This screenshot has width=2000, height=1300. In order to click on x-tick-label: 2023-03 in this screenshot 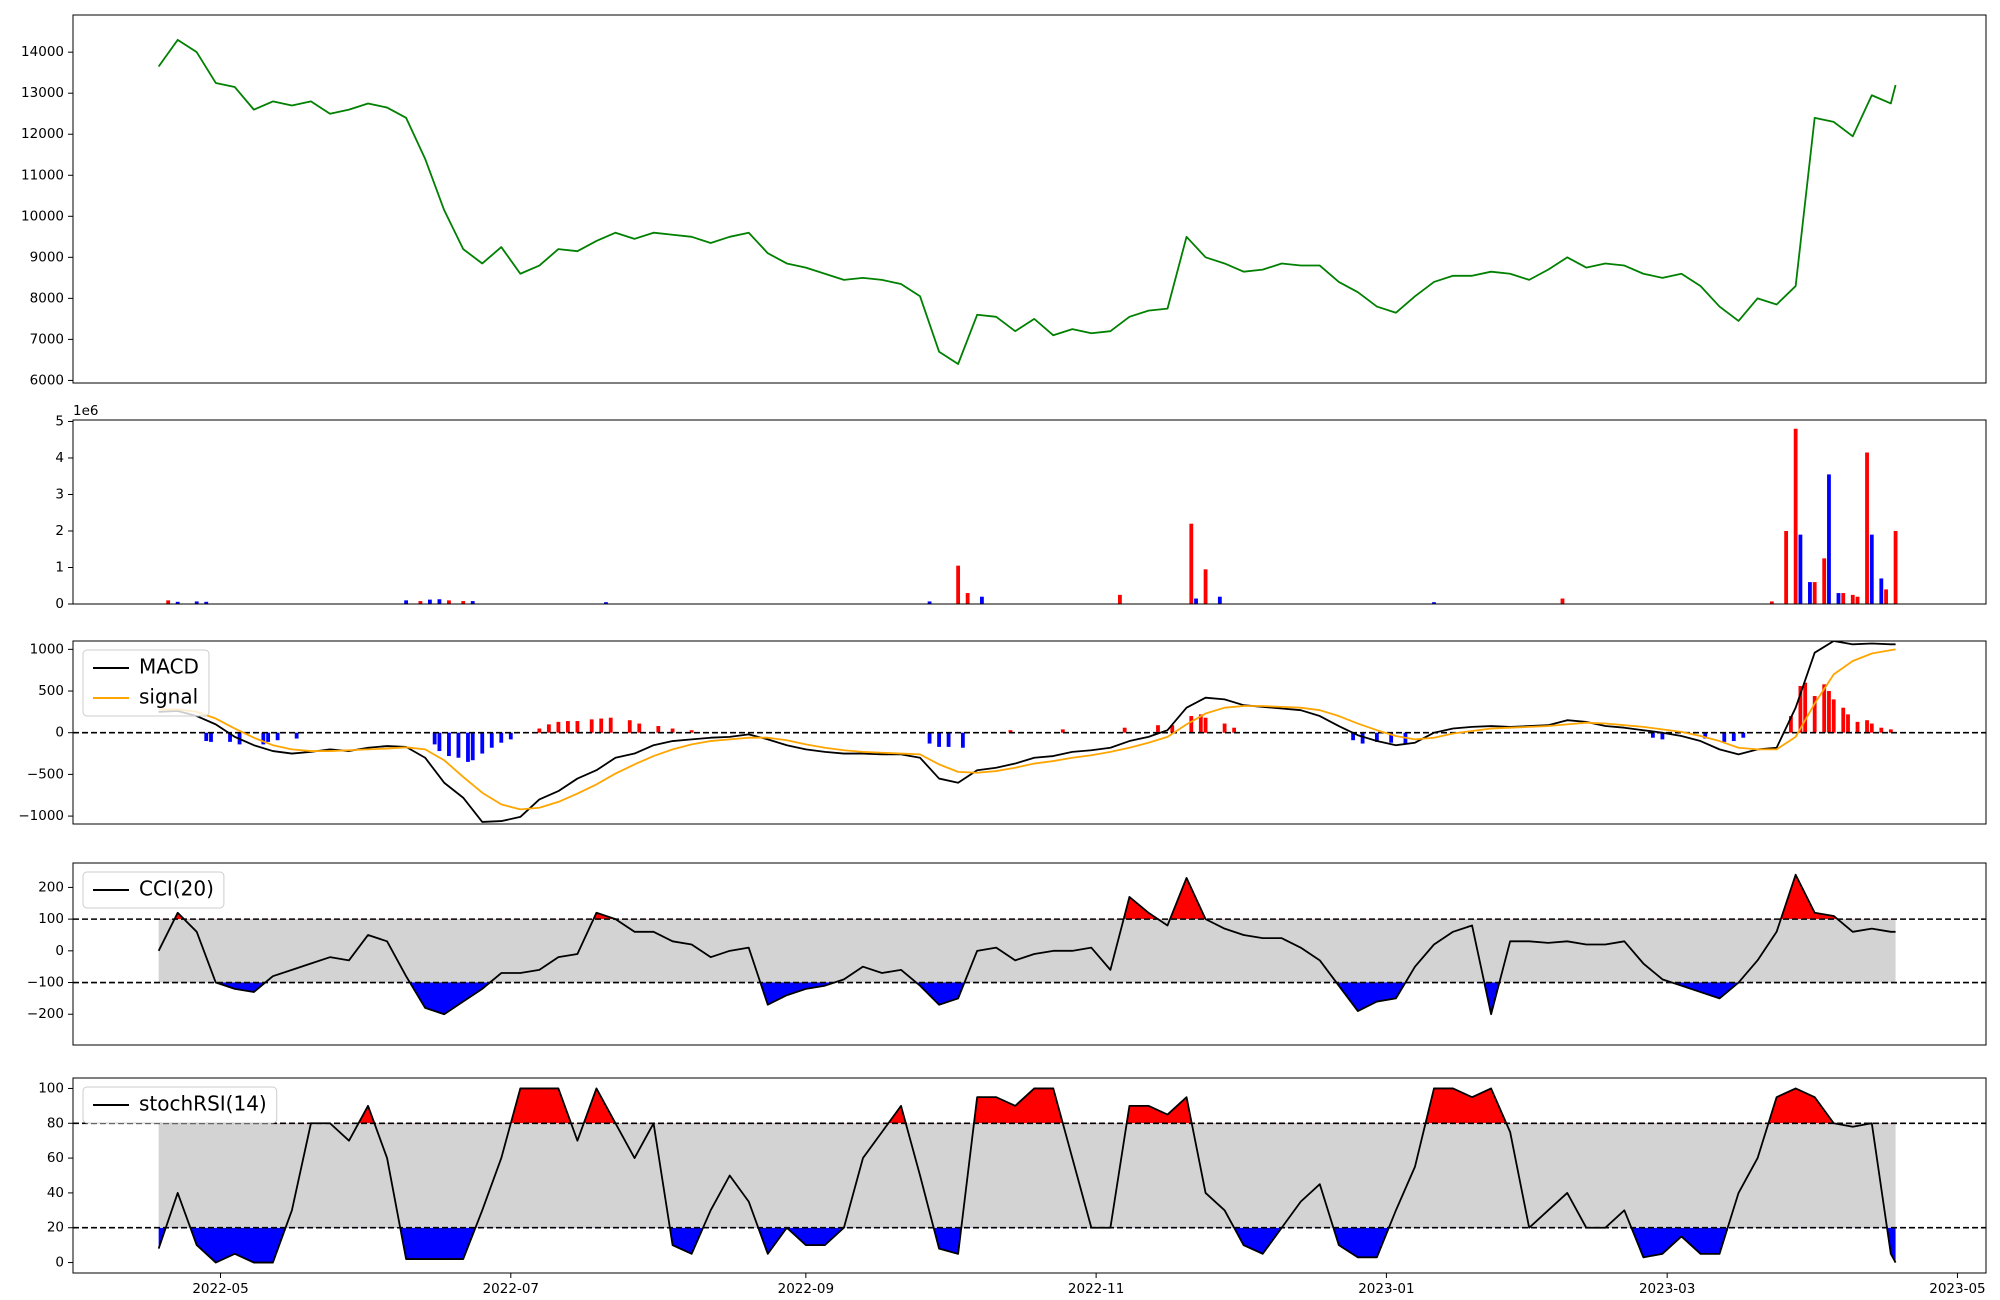, I will do `click(1667, 1289)`.